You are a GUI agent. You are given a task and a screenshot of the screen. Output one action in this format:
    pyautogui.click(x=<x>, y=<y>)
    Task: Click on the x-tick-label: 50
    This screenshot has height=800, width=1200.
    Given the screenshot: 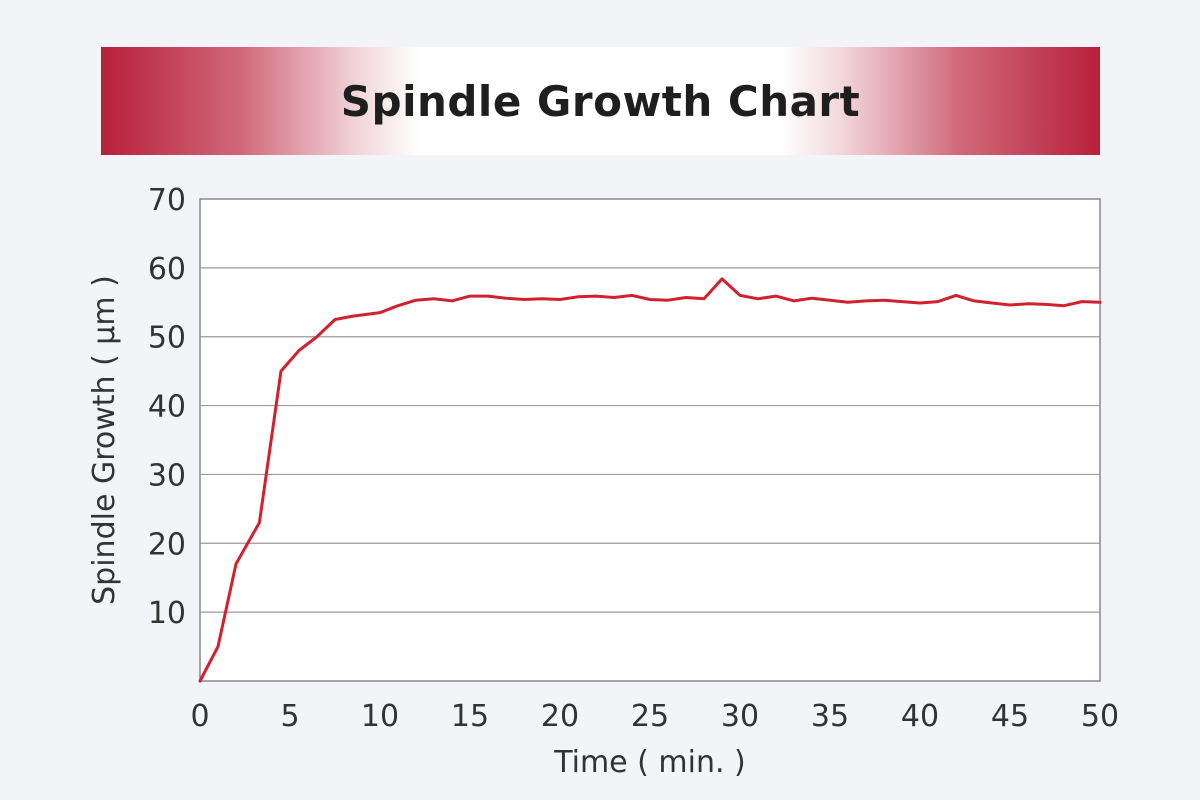 What is the action you would take?
    pyautogui.click(x=1100, y=716)
    